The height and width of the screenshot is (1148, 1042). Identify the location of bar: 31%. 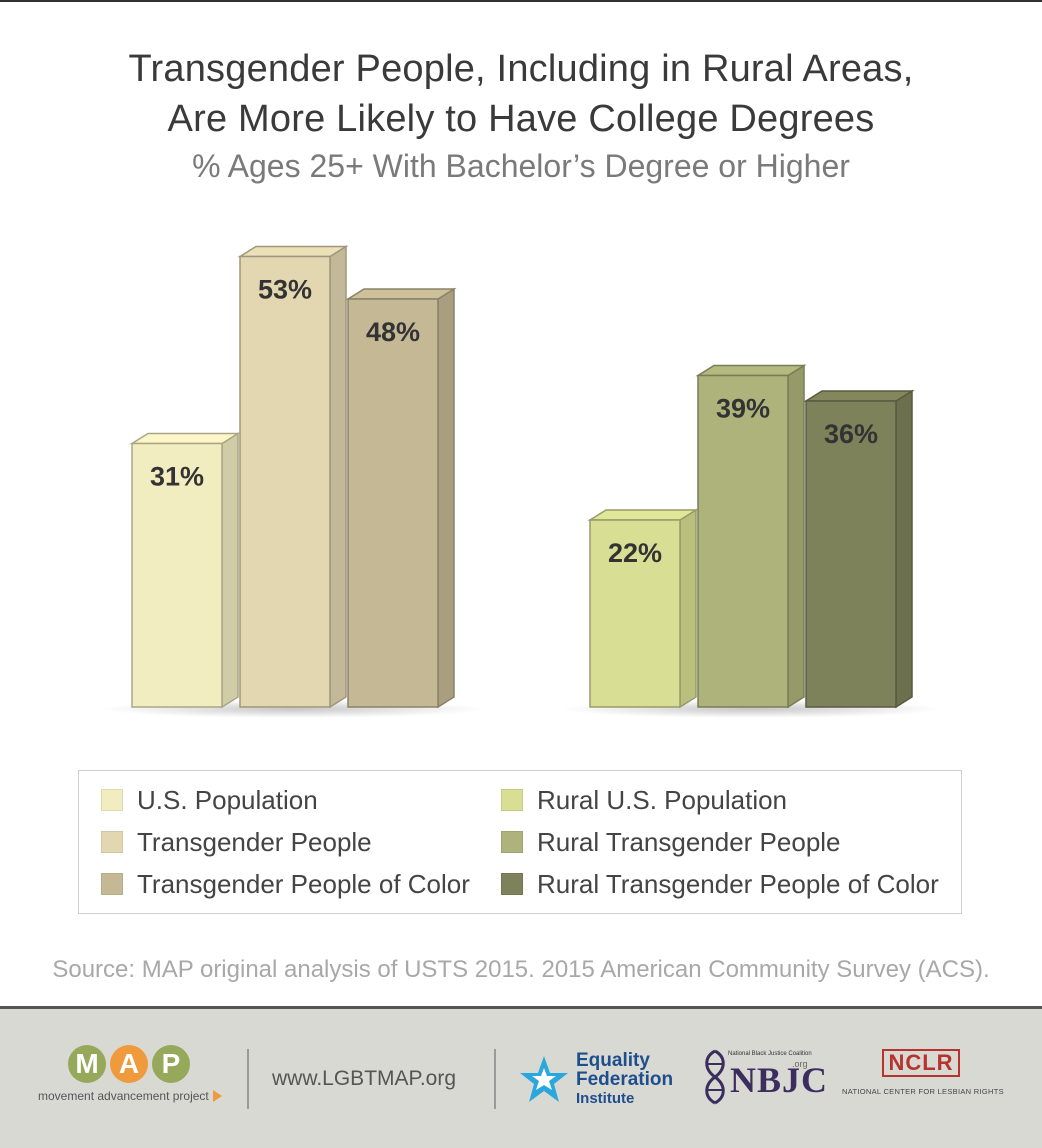
(185, 570).